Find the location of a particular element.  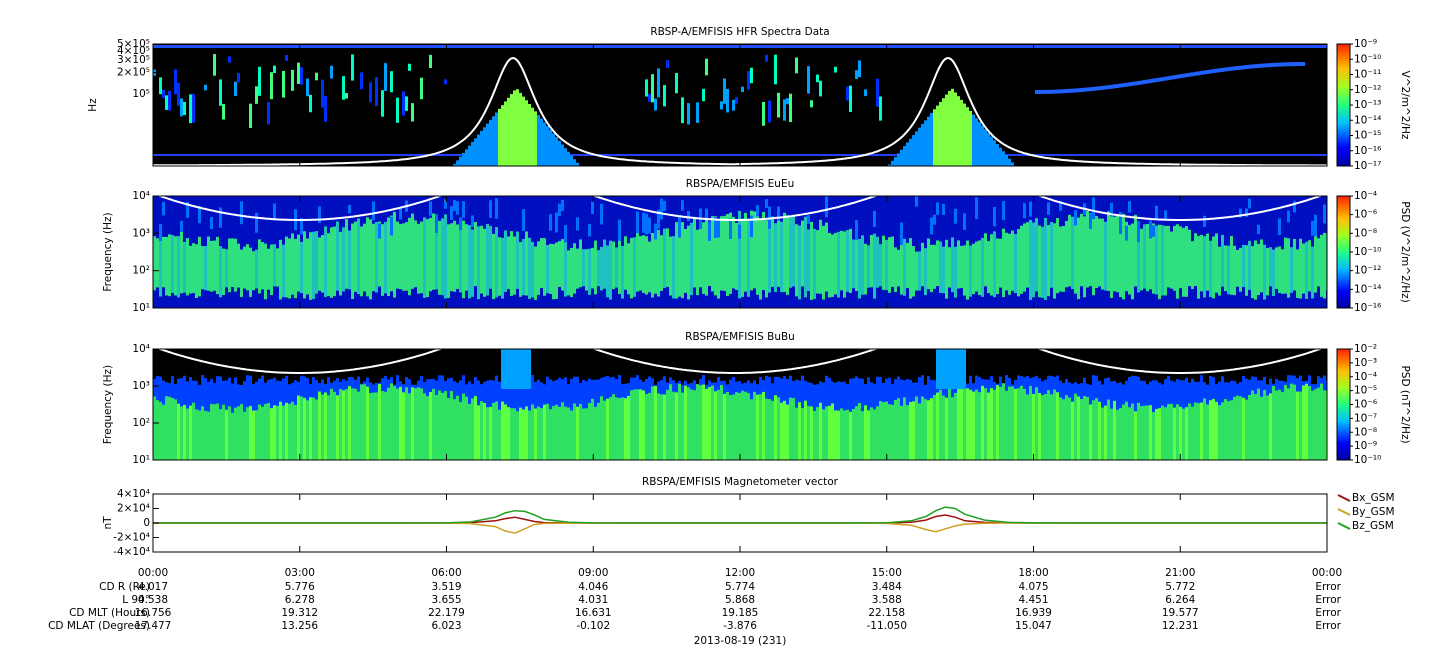

colorbar is located at coordinates (1343, 105).